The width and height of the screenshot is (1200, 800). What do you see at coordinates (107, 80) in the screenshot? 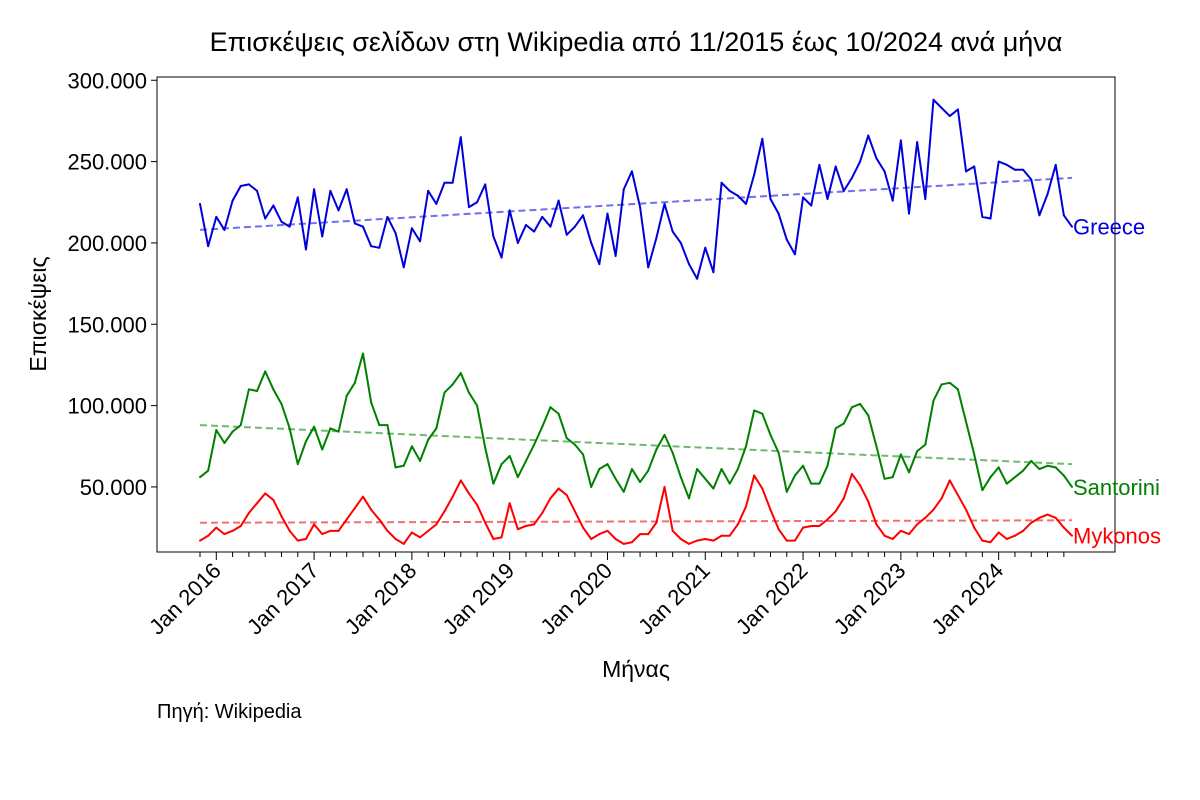
I see `y-tick-label: 300.000` at bounding box center [107, 80].